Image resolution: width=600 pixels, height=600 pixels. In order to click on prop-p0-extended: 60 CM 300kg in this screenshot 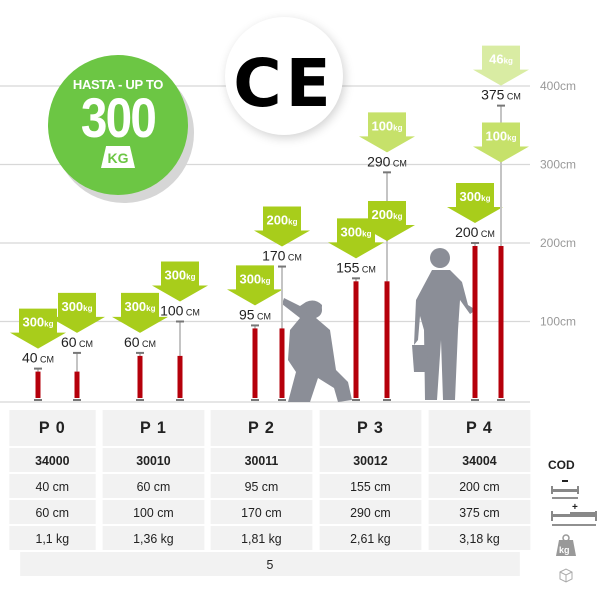, I will do `click(77, 346)`.